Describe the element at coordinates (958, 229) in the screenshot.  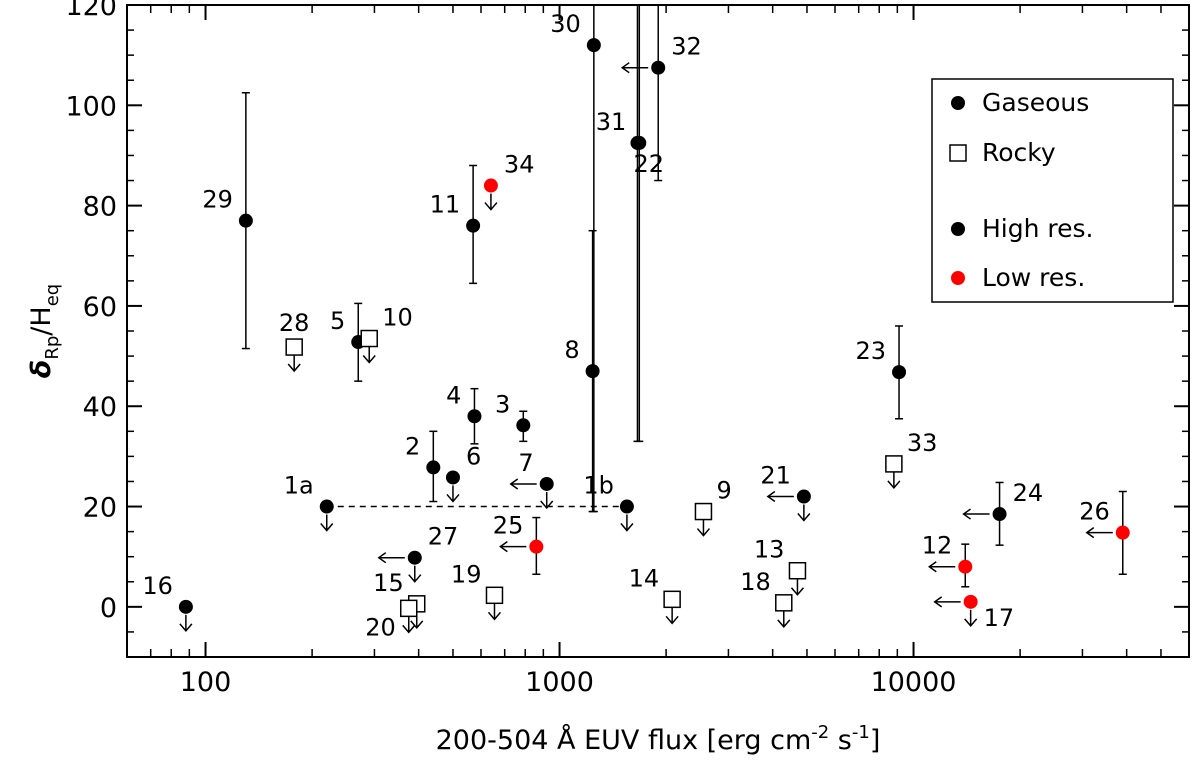
I see `legend-marker-high-res` at that location.